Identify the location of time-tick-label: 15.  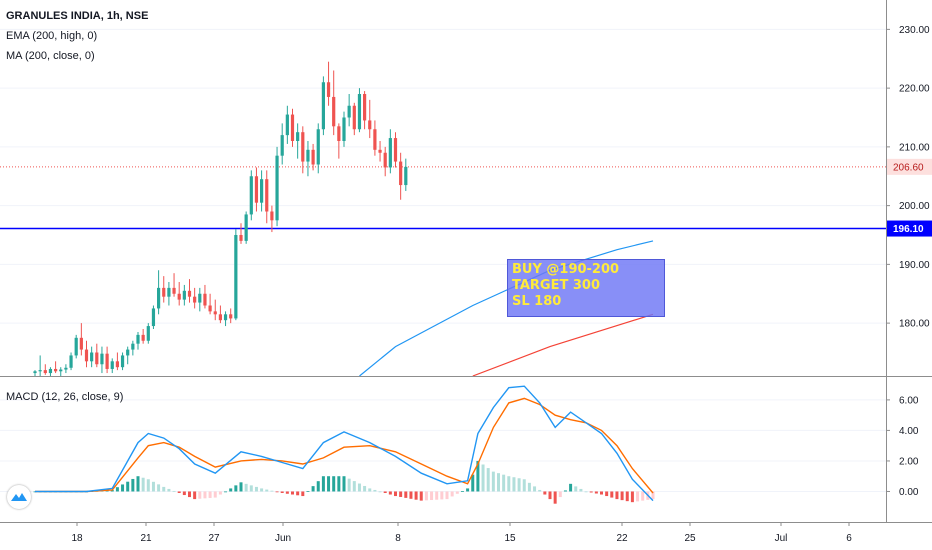
(510, 538).